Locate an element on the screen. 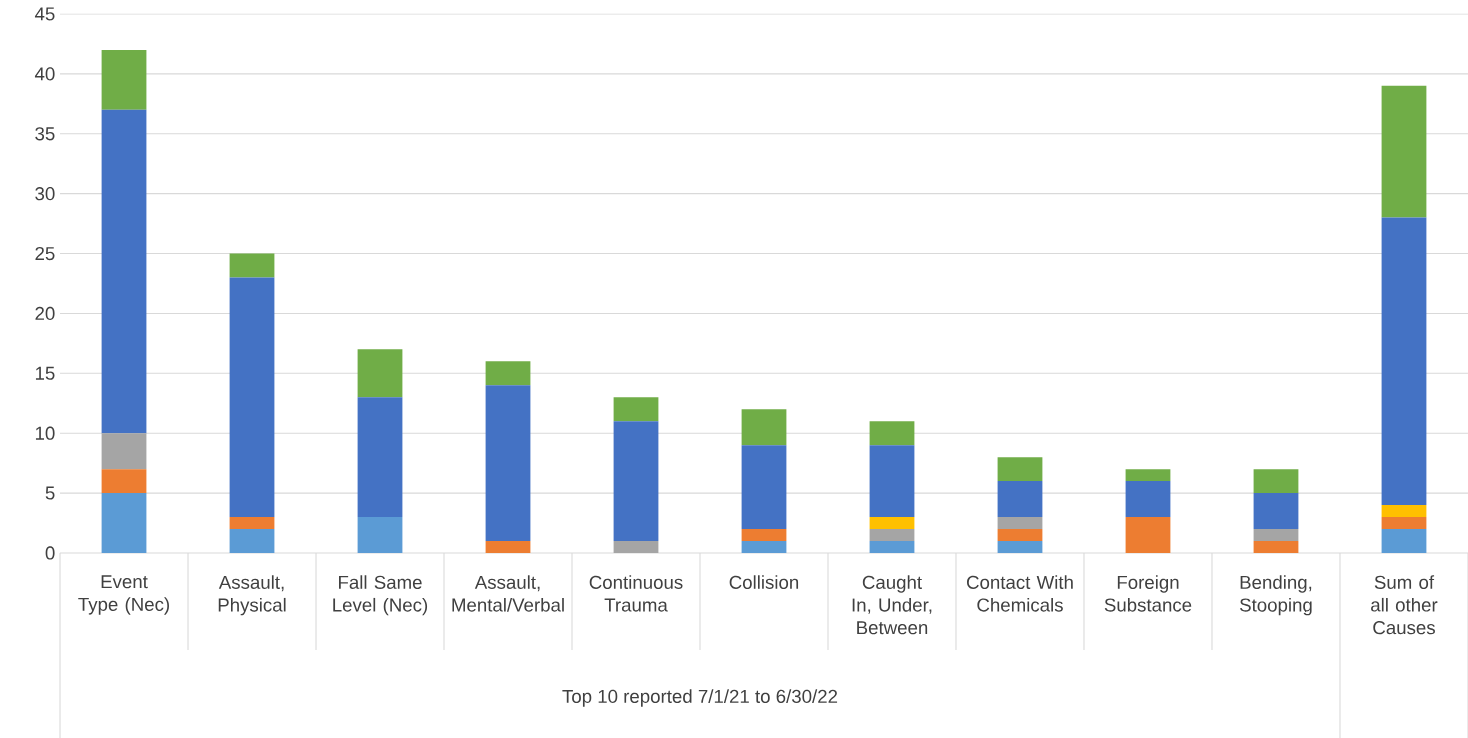 The image size is (1468, 738). y-tick-label: 35 is located at coordinates (45, 134).